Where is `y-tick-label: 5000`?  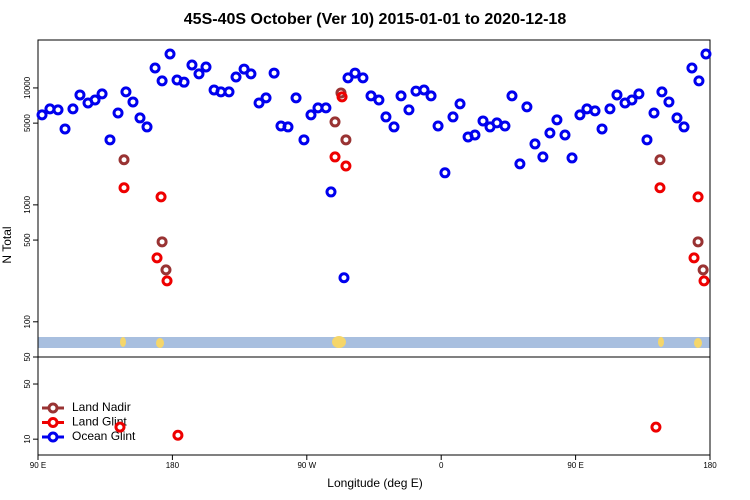 y-tick-label: 5000 is located at coordinates (27, 123).